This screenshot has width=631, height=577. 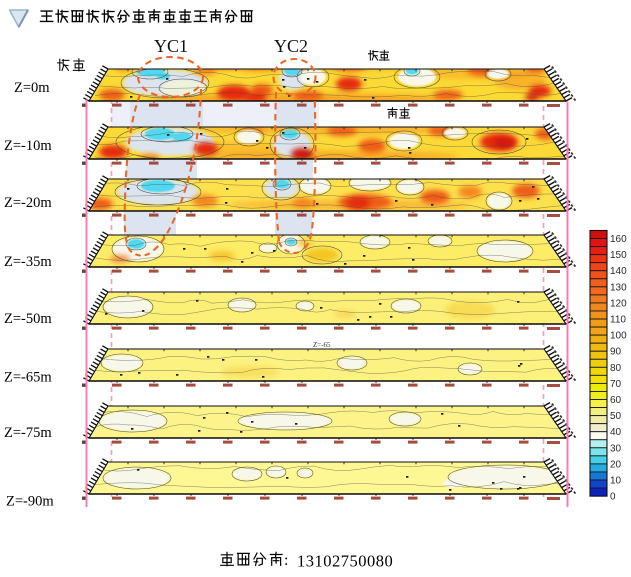 I want to click on svg-text: Z=-75m, so click(x=28, y=433).